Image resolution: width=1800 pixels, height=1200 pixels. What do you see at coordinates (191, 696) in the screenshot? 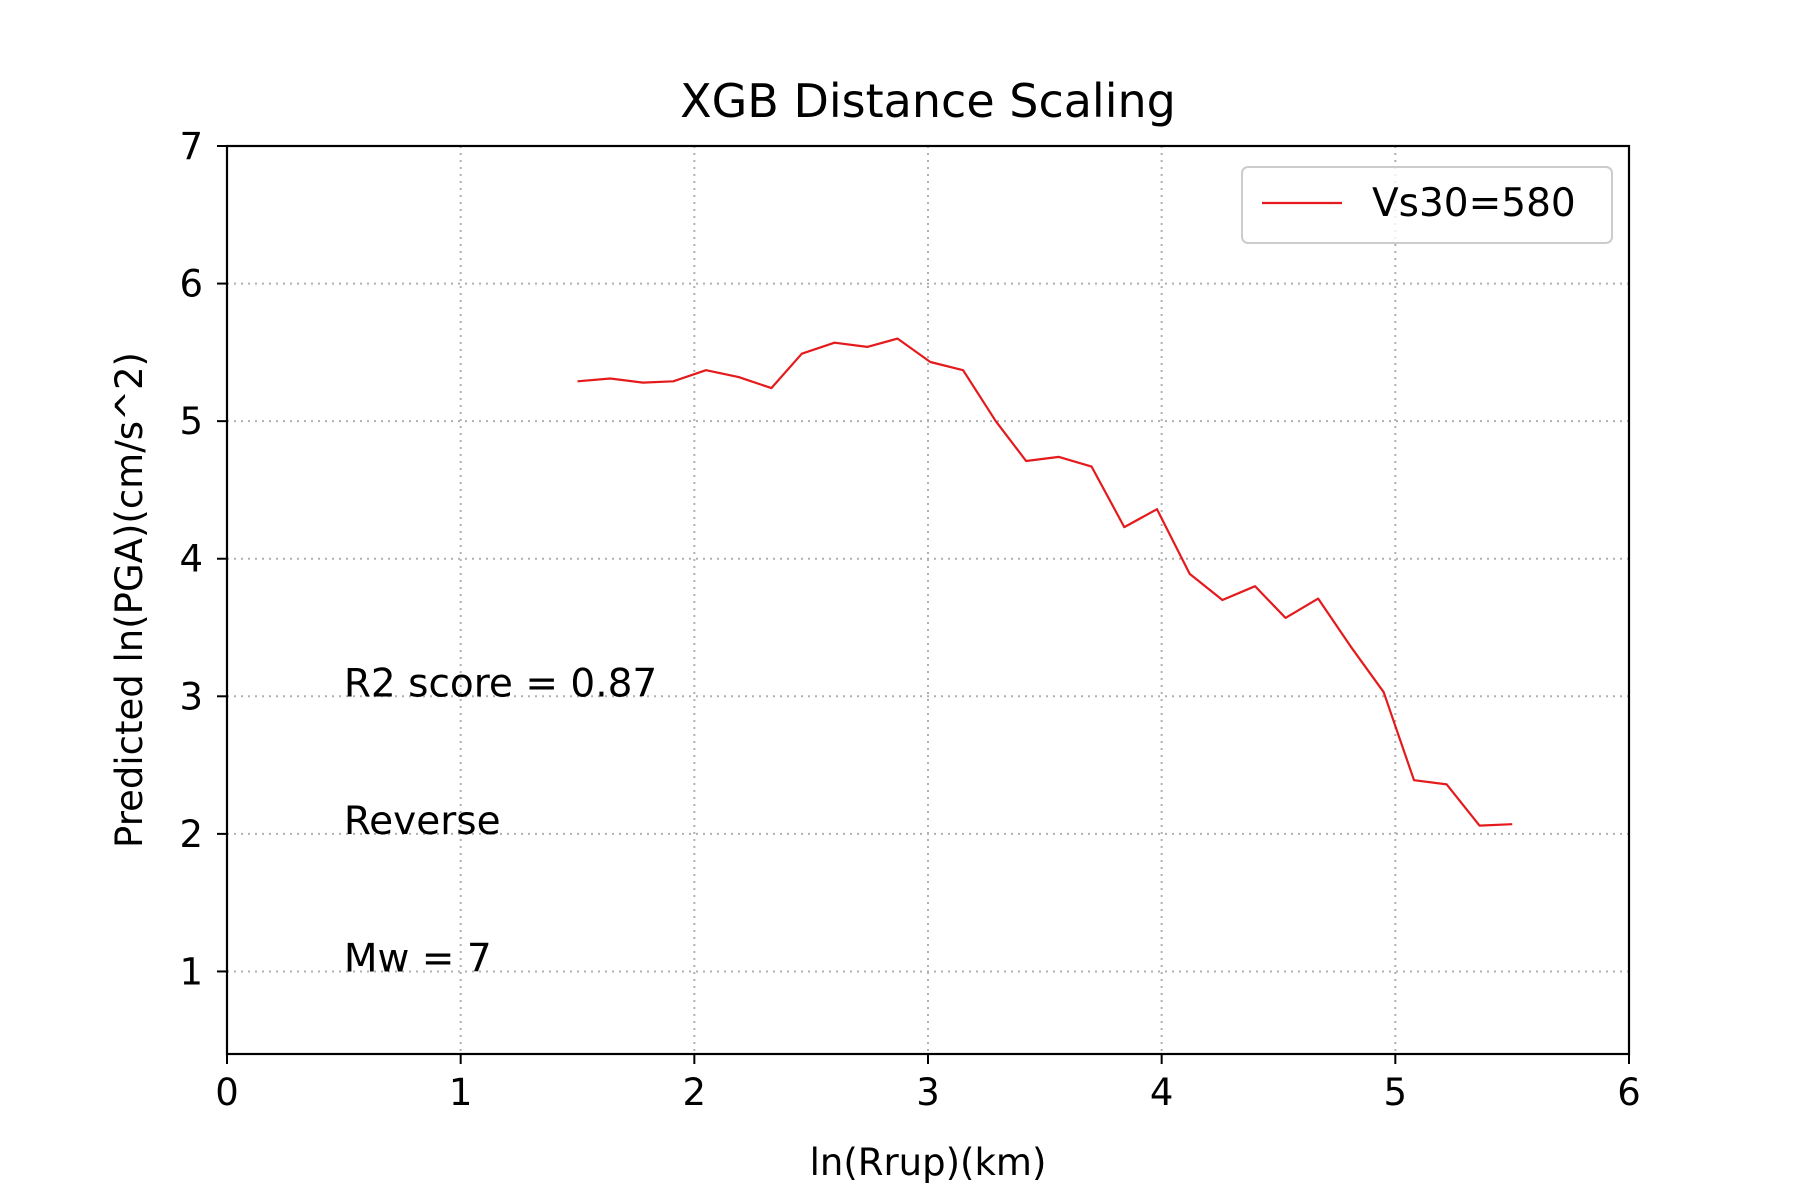
I see `y-tick-label: 3` at bounding box center [191, 696].